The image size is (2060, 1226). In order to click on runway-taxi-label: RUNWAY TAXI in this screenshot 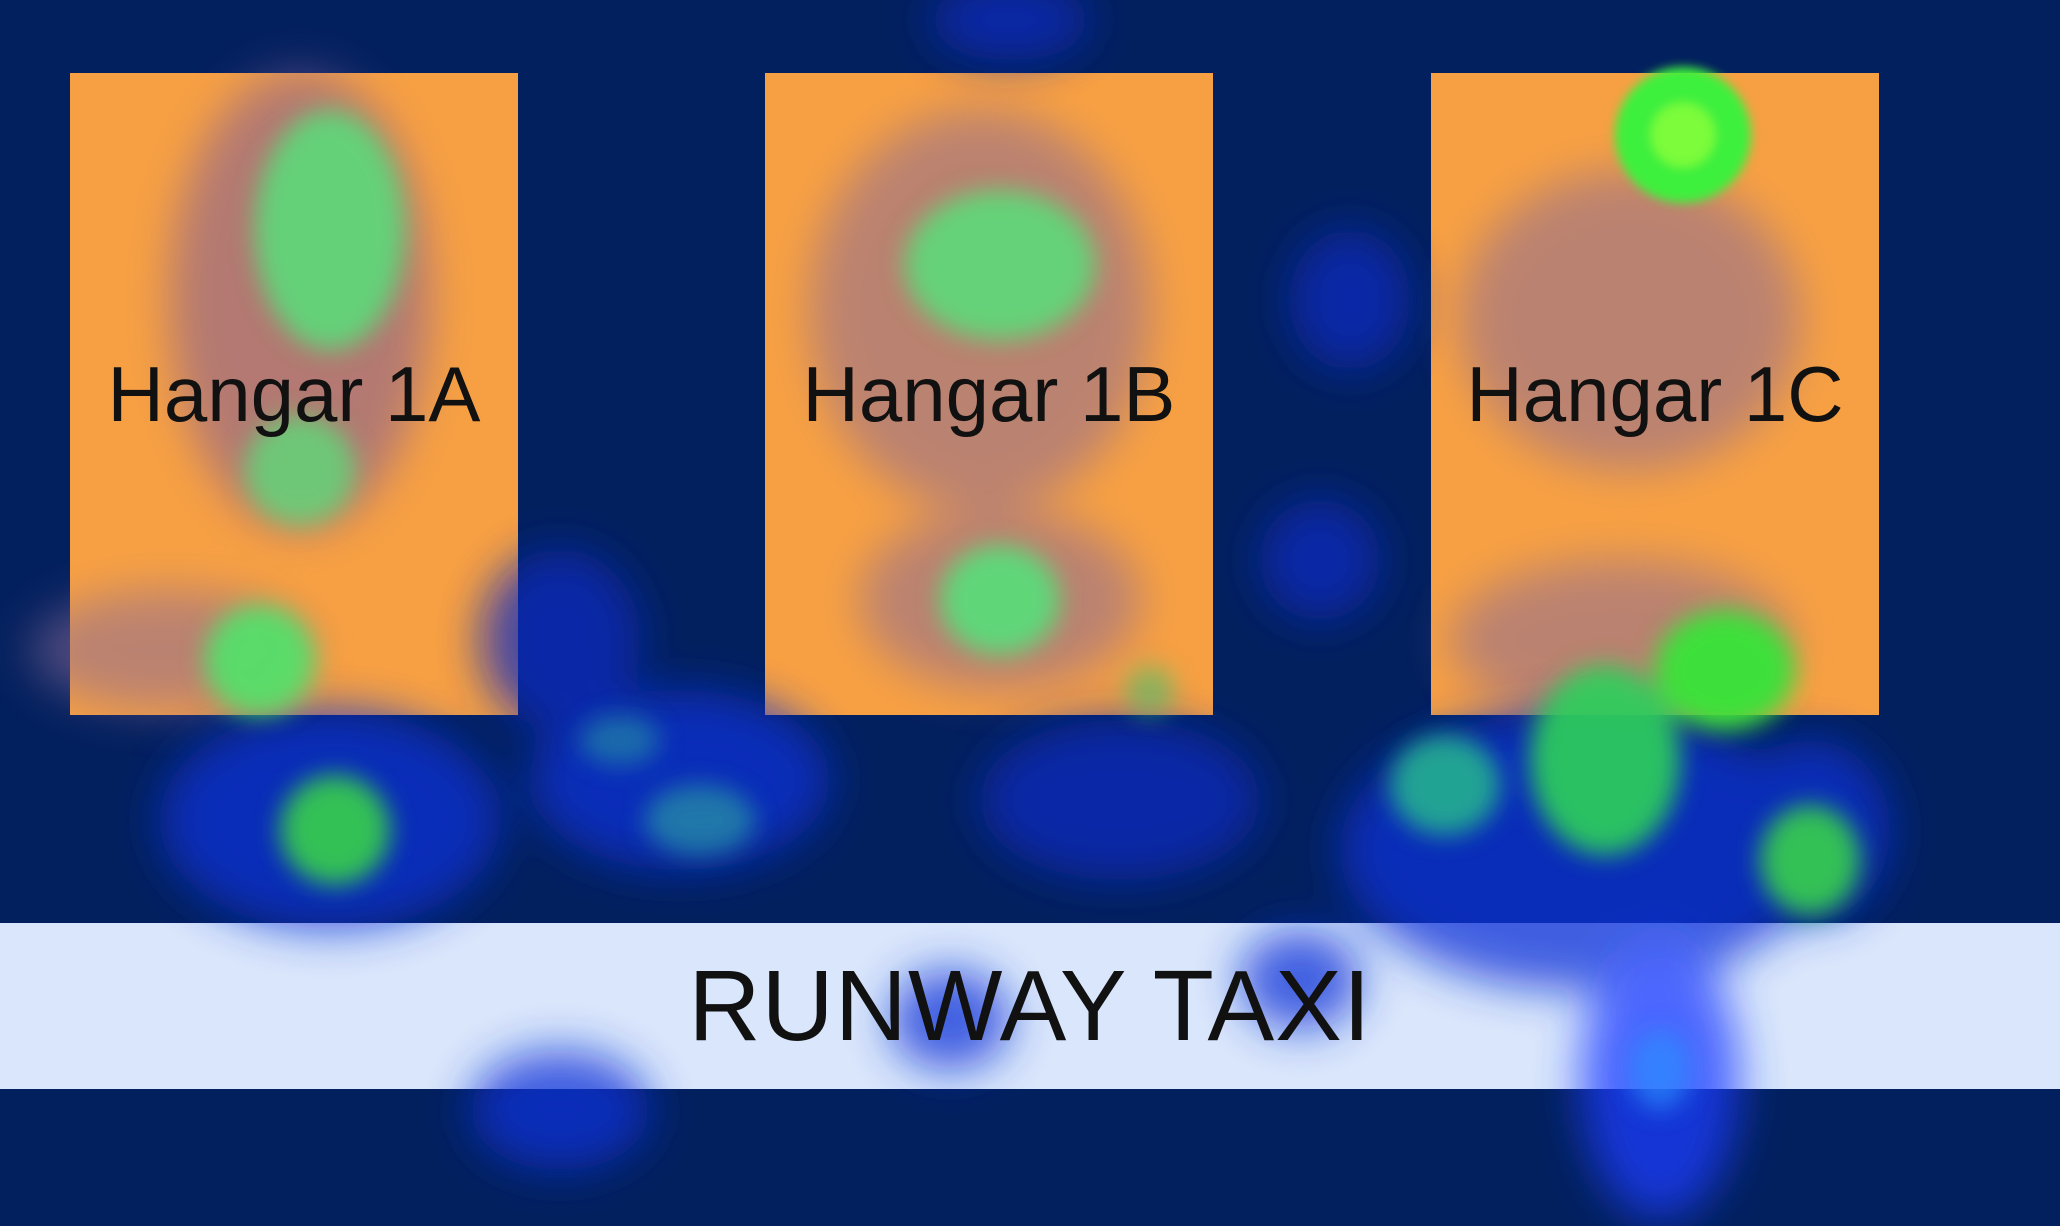, I will do `click(1030, 1006)`.